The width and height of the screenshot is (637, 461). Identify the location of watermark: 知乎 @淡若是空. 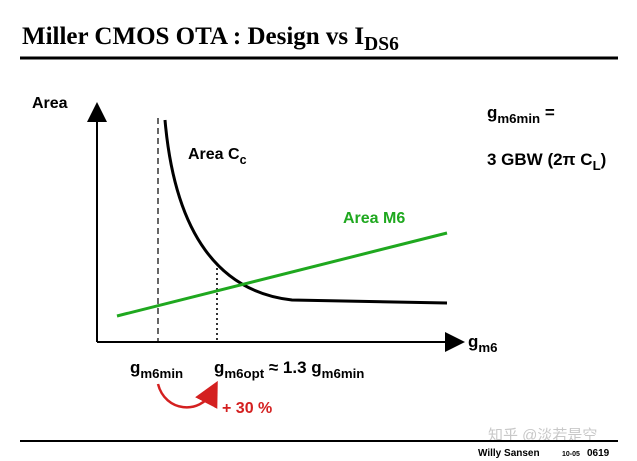
(542, 435).